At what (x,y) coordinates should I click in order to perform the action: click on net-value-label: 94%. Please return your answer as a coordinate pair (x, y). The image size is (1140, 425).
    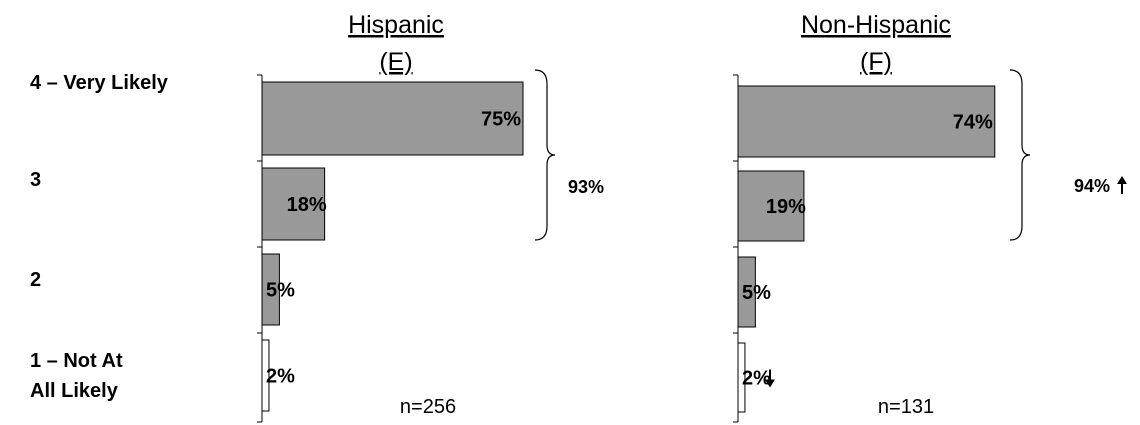
    Looking at the image, I should click on (1092, 186).